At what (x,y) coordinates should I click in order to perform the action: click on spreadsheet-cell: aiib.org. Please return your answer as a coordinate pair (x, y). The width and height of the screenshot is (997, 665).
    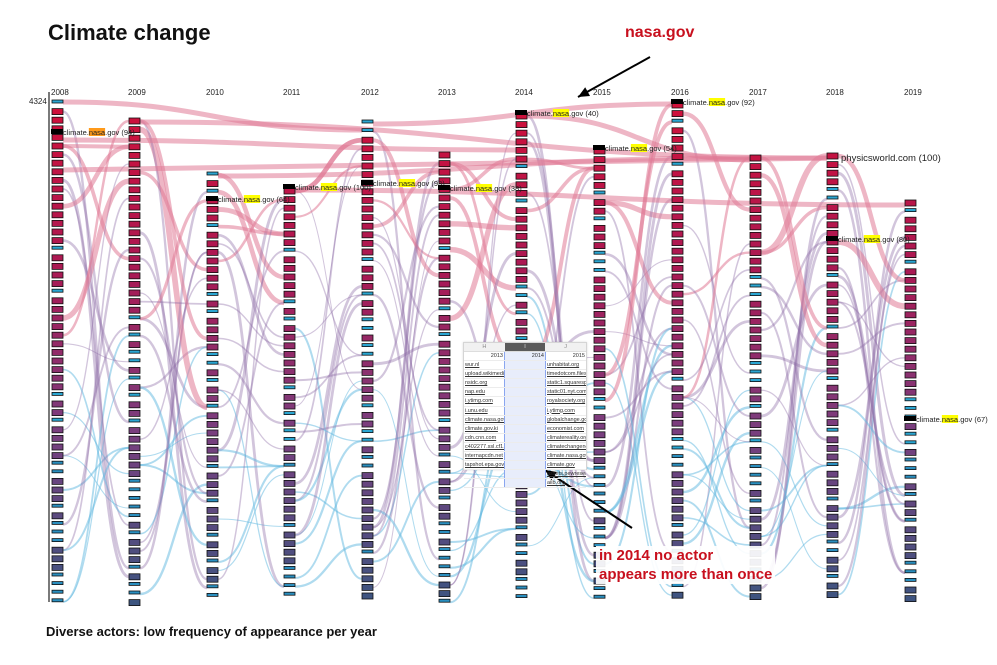
    Looking at the image, I should click on (556, 483).